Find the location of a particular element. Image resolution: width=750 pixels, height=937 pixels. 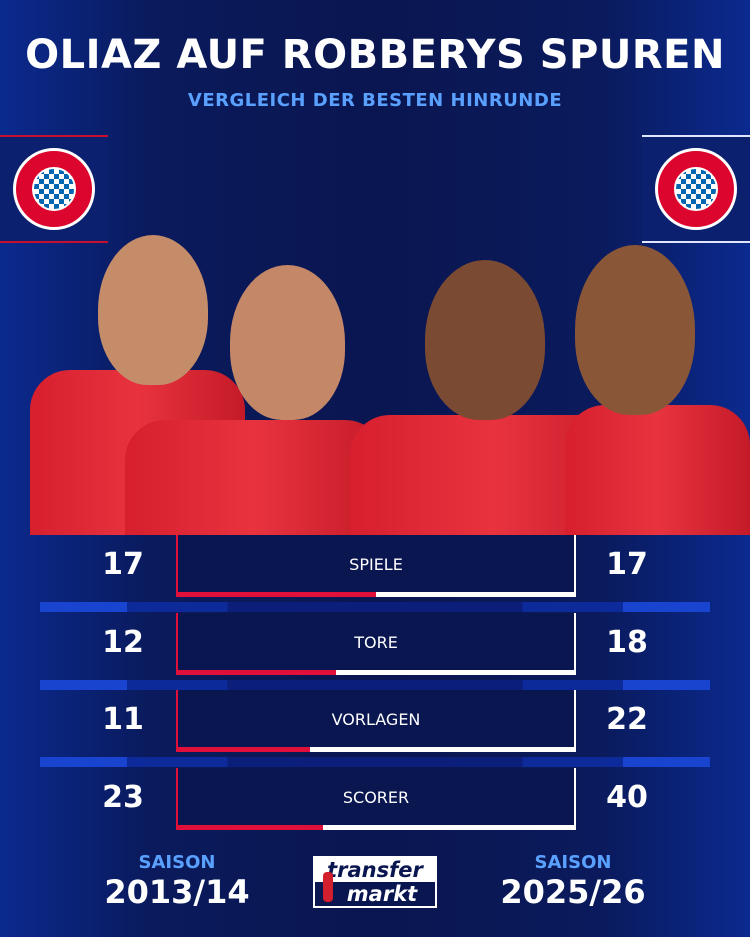

transfermarkt-logo: transfer markt is located at coordinates (375, 882).